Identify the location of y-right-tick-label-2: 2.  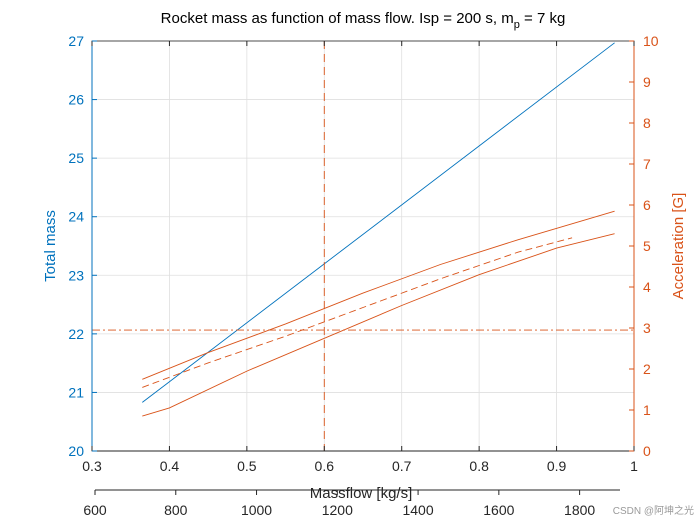
(647, 369).